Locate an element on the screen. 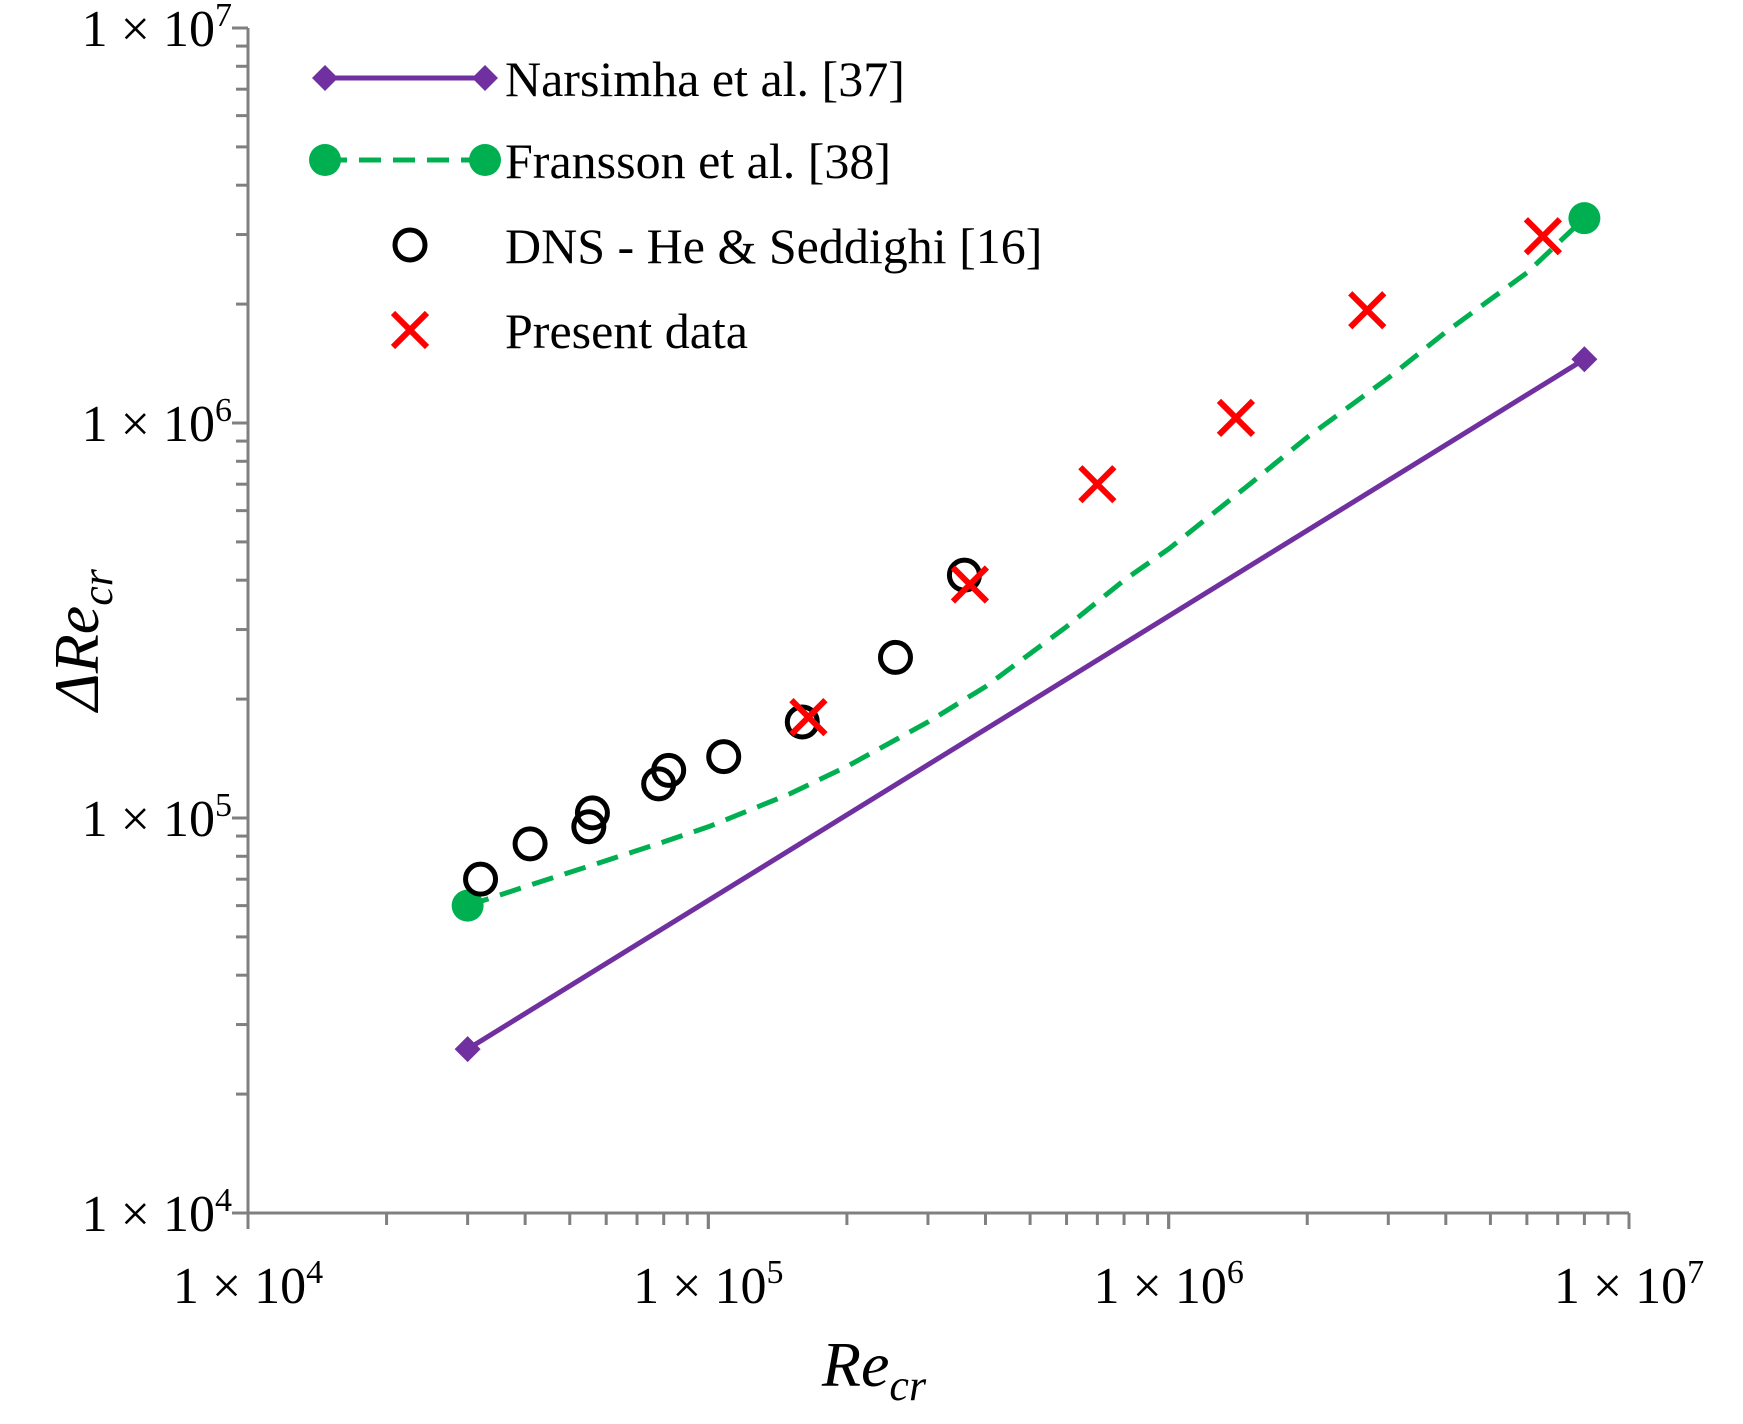 Image resolution: width=1743 pixels, height=1424 pixels. x-axis-title: Recr is located at coordinates (874, 1369).